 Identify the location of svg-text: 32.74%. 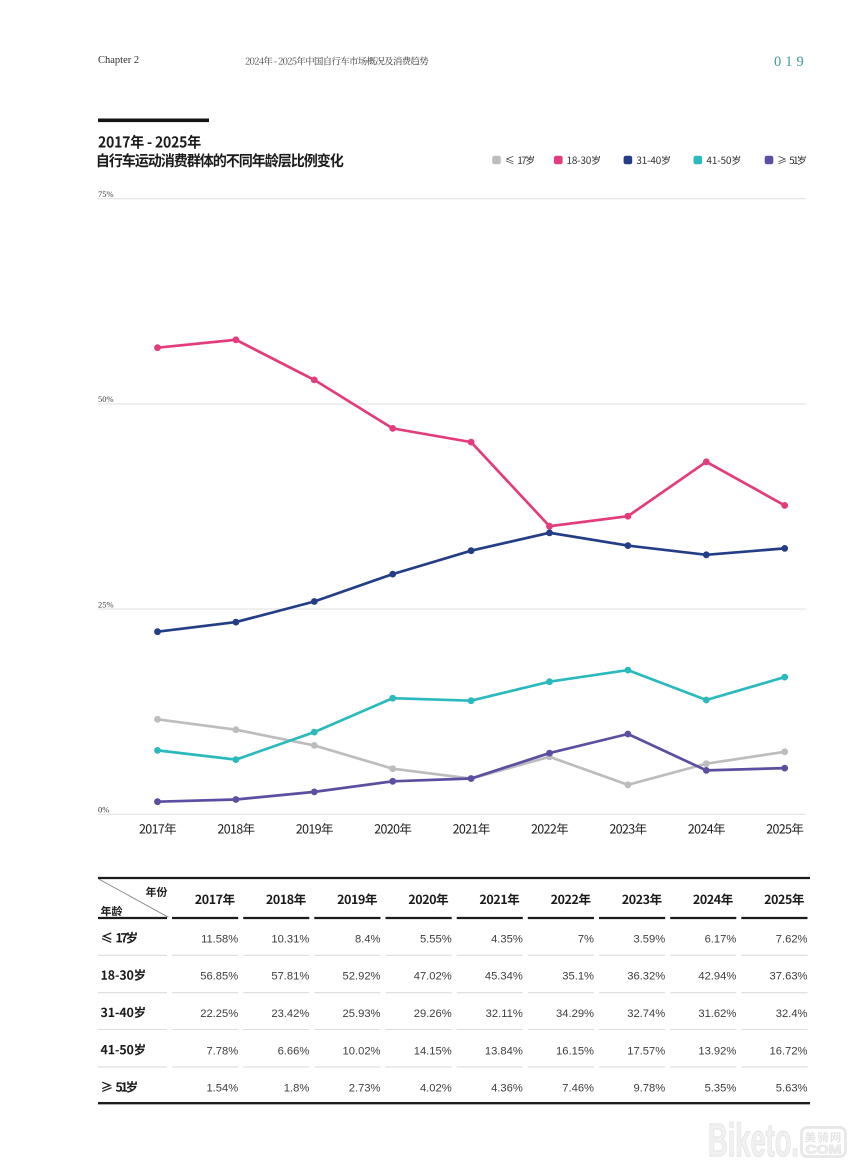
(646, 1014).